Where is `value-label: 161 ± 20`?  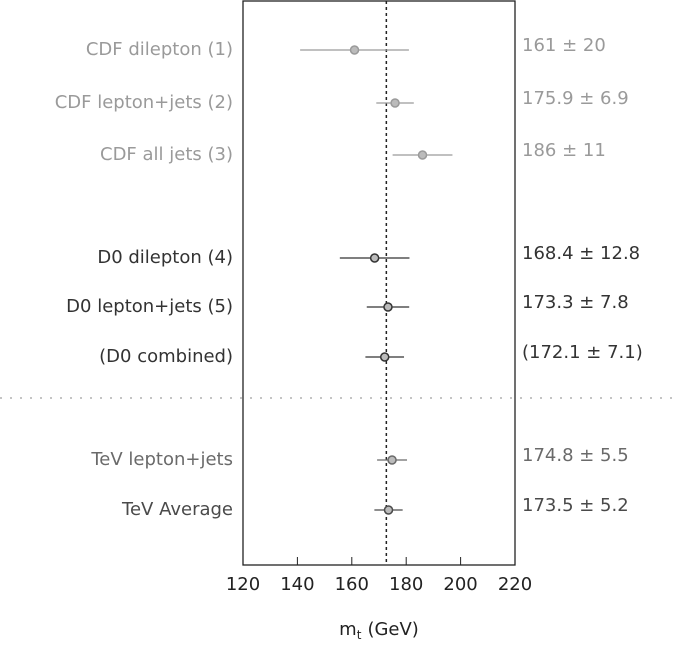
value-label: 161 ± 20 is located at coordinates (564, 45).